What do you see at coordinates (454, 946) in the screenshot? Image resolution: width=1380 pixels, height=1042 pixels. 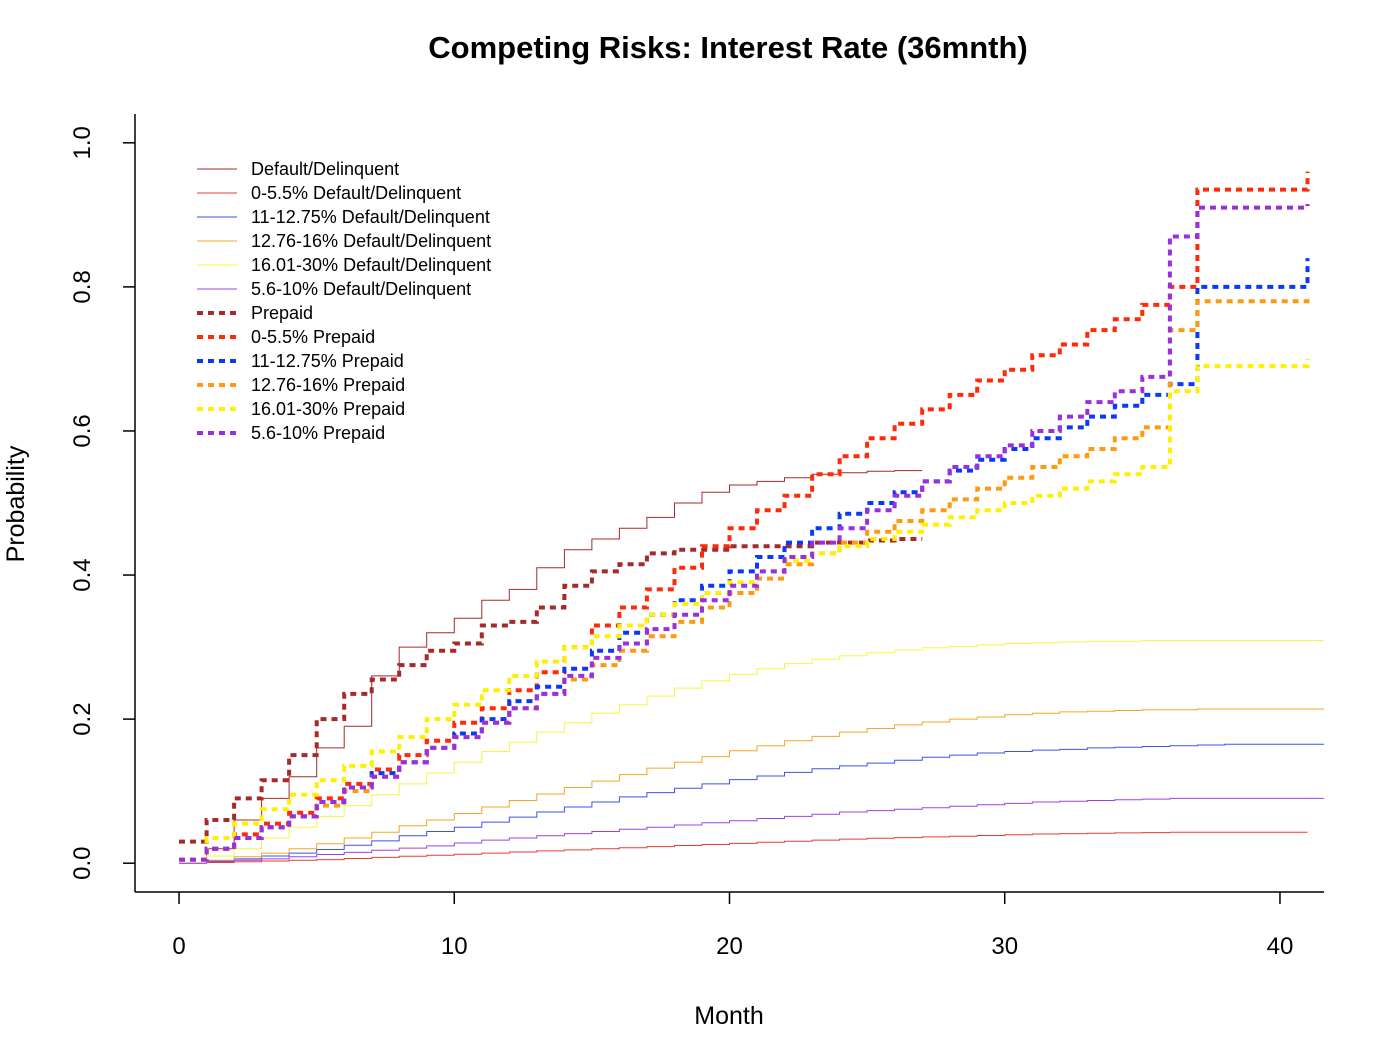 I see `x-tick-label: 10` at bounding box center [454, 946].